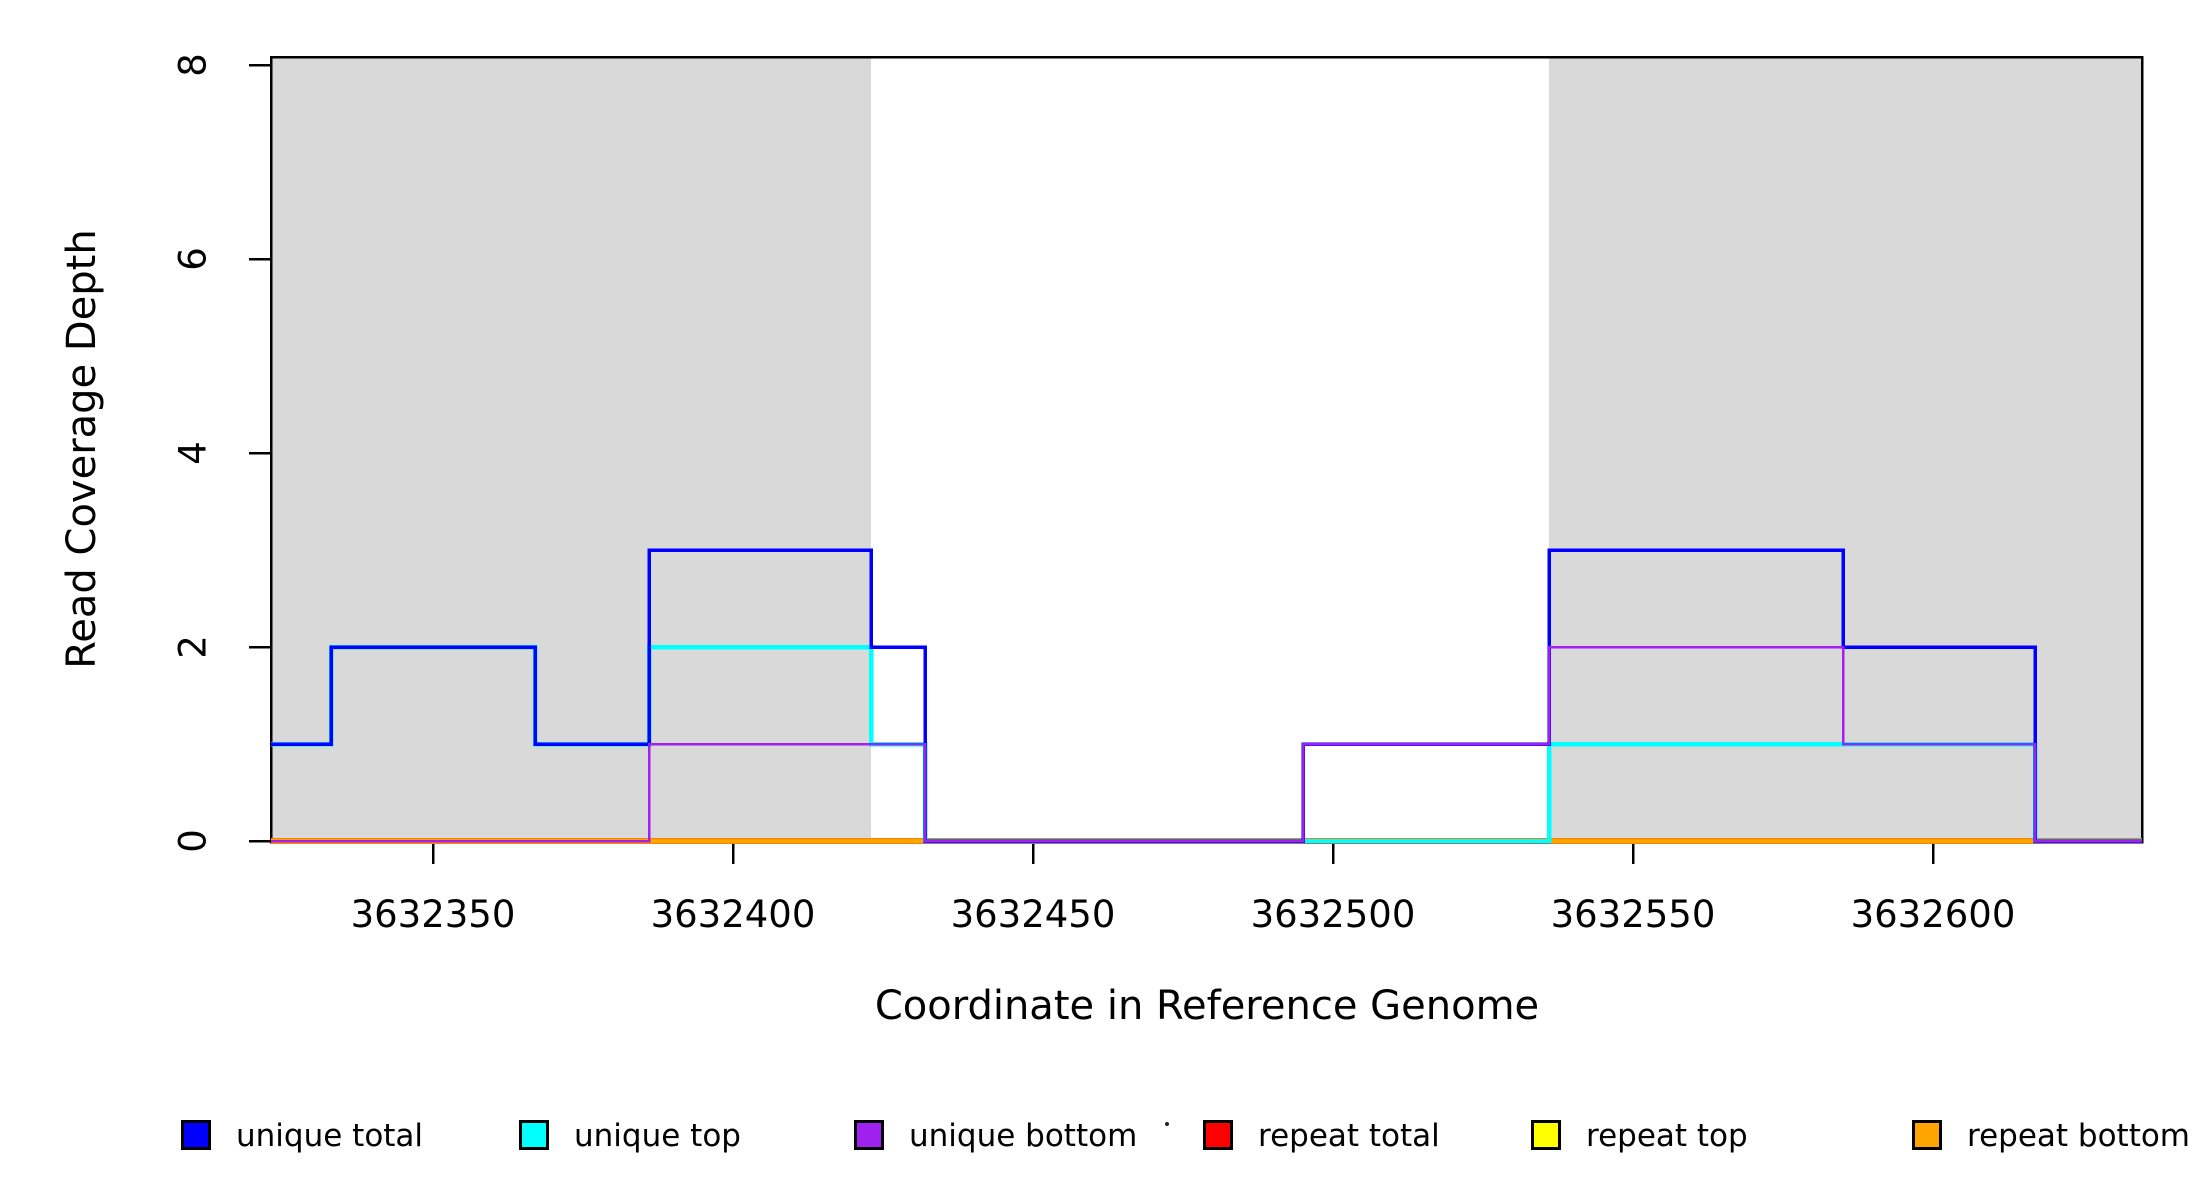 This screenshot has width=2200, height=1200. What do you see at coordinates (1633, 914) in the screenshot?
I see `x-tick-label: 3632550` at bounding box center [1633, 914].